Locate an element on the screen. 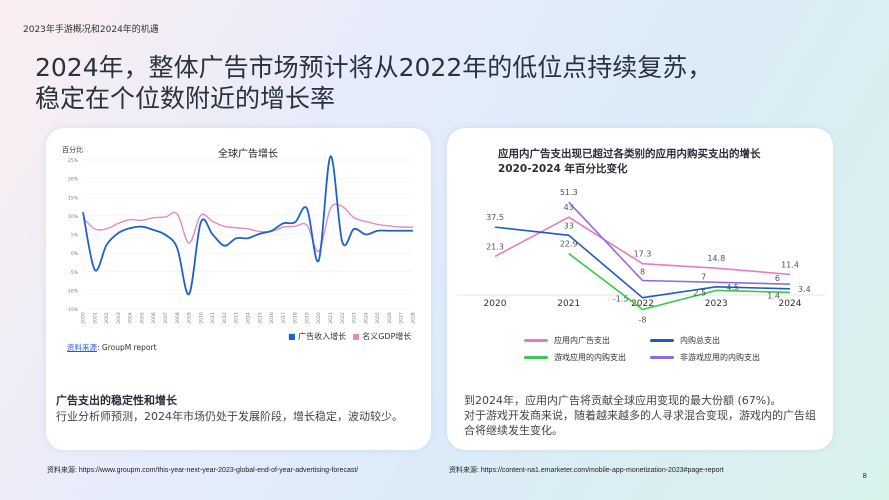 The width and height of the screenshot is (889, 500). data-label: 14.8 is located at coordinates (716, 258).